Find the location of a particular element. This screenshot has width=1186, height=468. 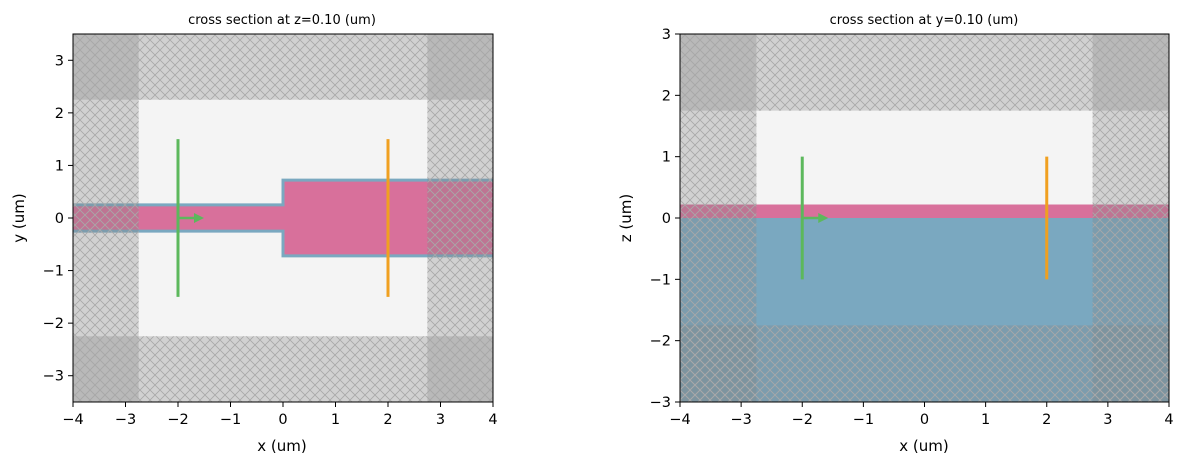

chart-title: cross section at z=0.10 (um) is located at coordinates (282, 20).